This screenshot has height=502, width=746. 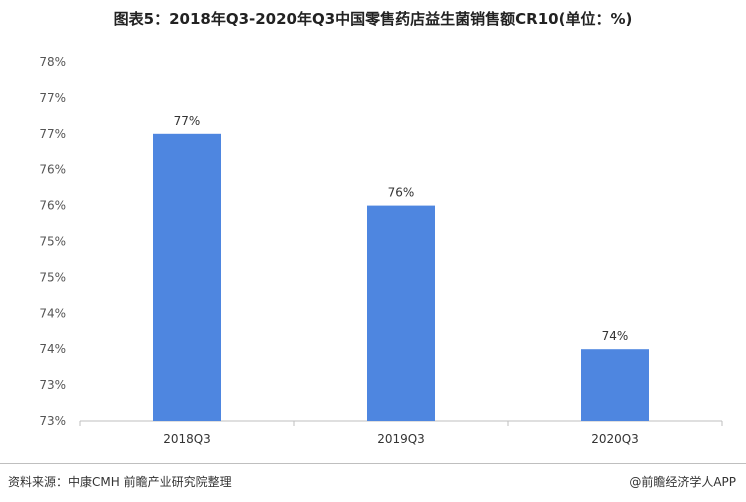 What do you see at coordinates (120, 482) in the screenshot?
I see `source-note: 资料来源：中康CMH 前瞻产业研究院整理` at bounding box center [120, 482].